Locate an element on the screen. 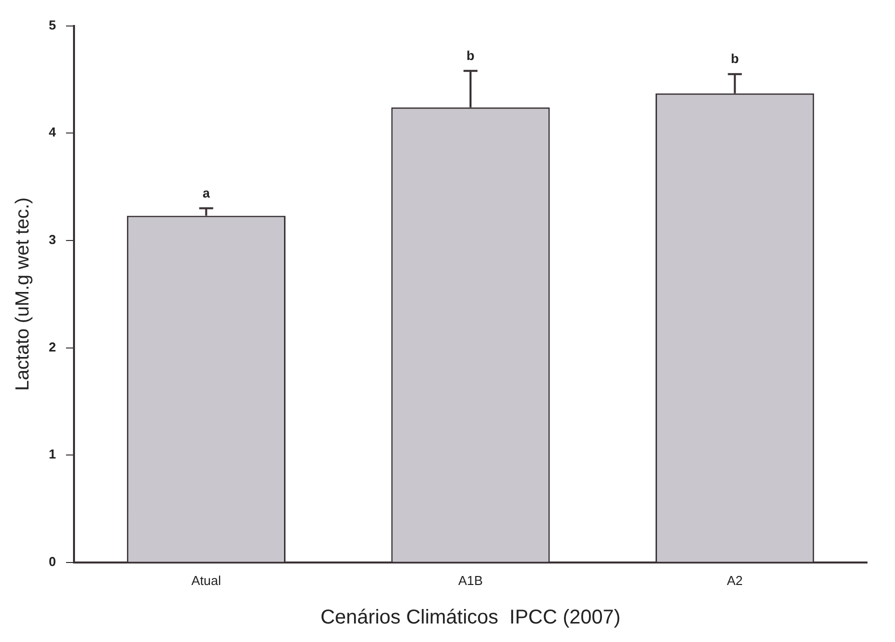  x-tick-label: Atual is located at coordinates (206, 580).